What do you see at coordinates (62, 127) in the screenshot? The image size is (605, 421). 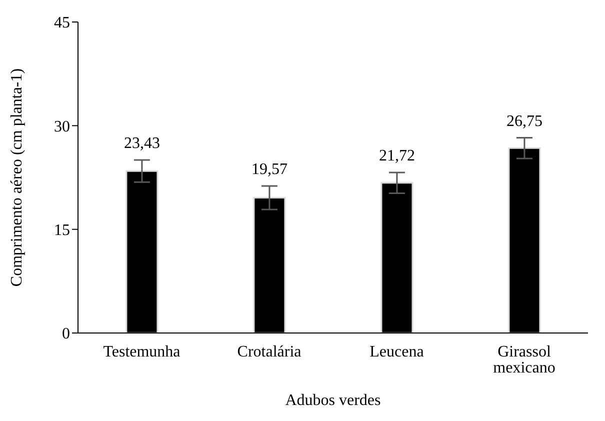 I see `y-tick-label: 30` at bounding box center [62, 127].